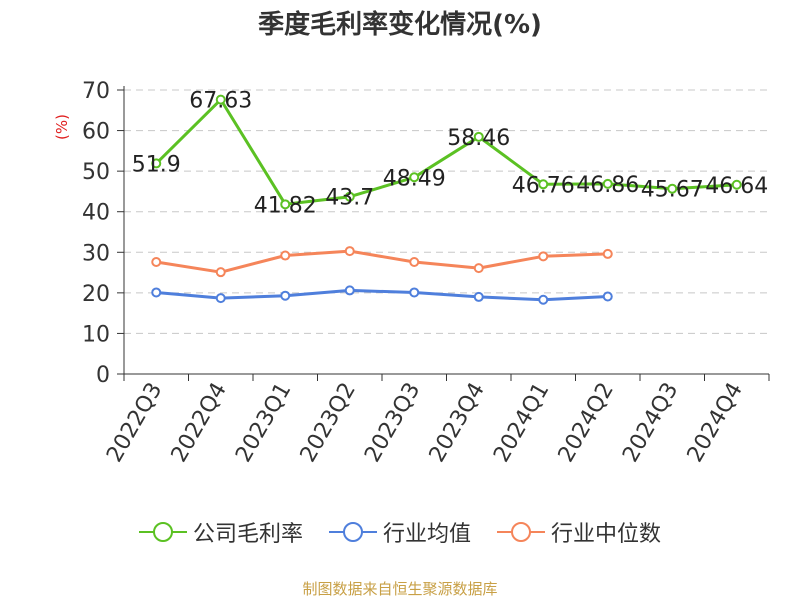 This screenshot has height=600, width=800. I want to click on data-label: 45.67, so click(672, 190).